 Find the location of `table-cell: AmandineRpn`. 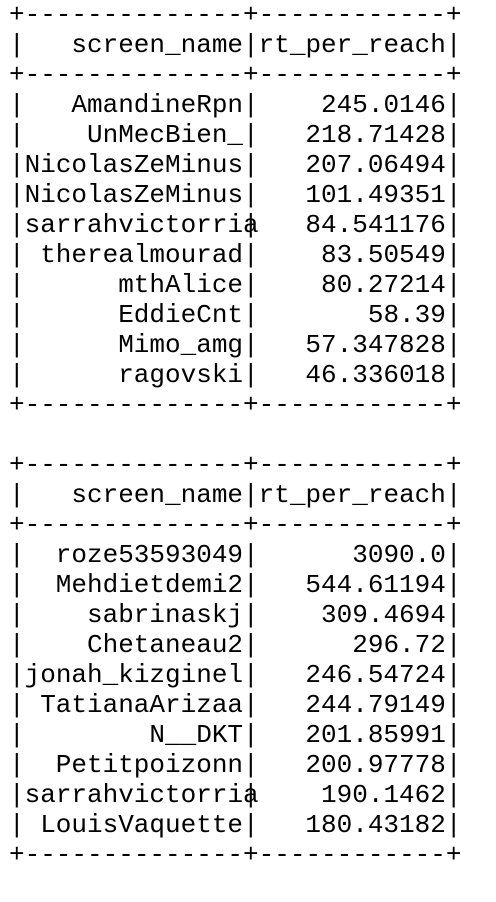

table-cell: AmandineRpn is located at coordinates (157, 105).